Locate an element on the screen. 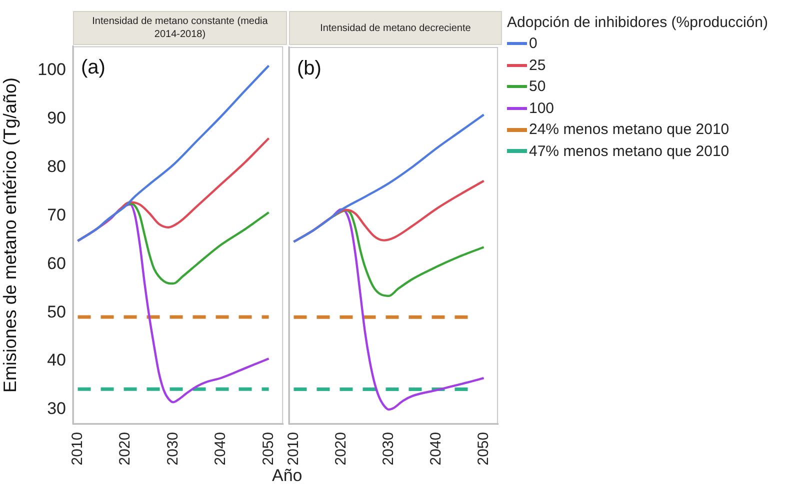 The height and width of the screenshot is (487, 809). legend-label: 25 is located at coordinates (537, 65).